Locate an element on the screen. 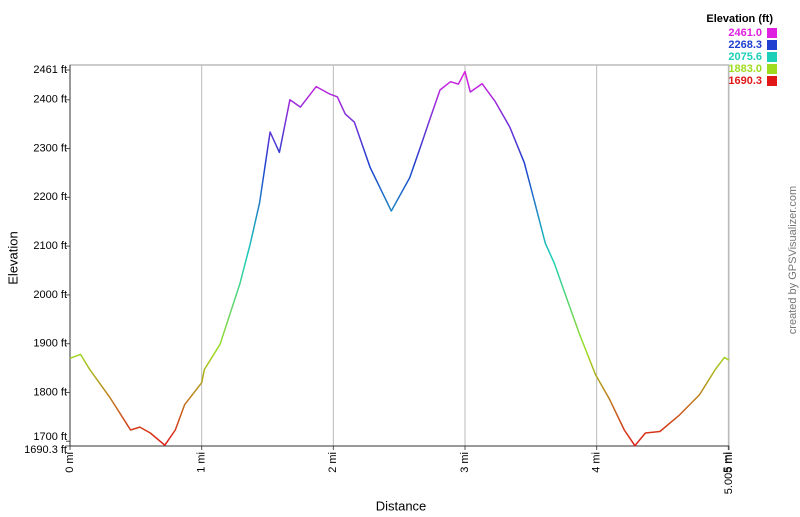  x-axis-title: Distance is located at coordinates (401, 505).